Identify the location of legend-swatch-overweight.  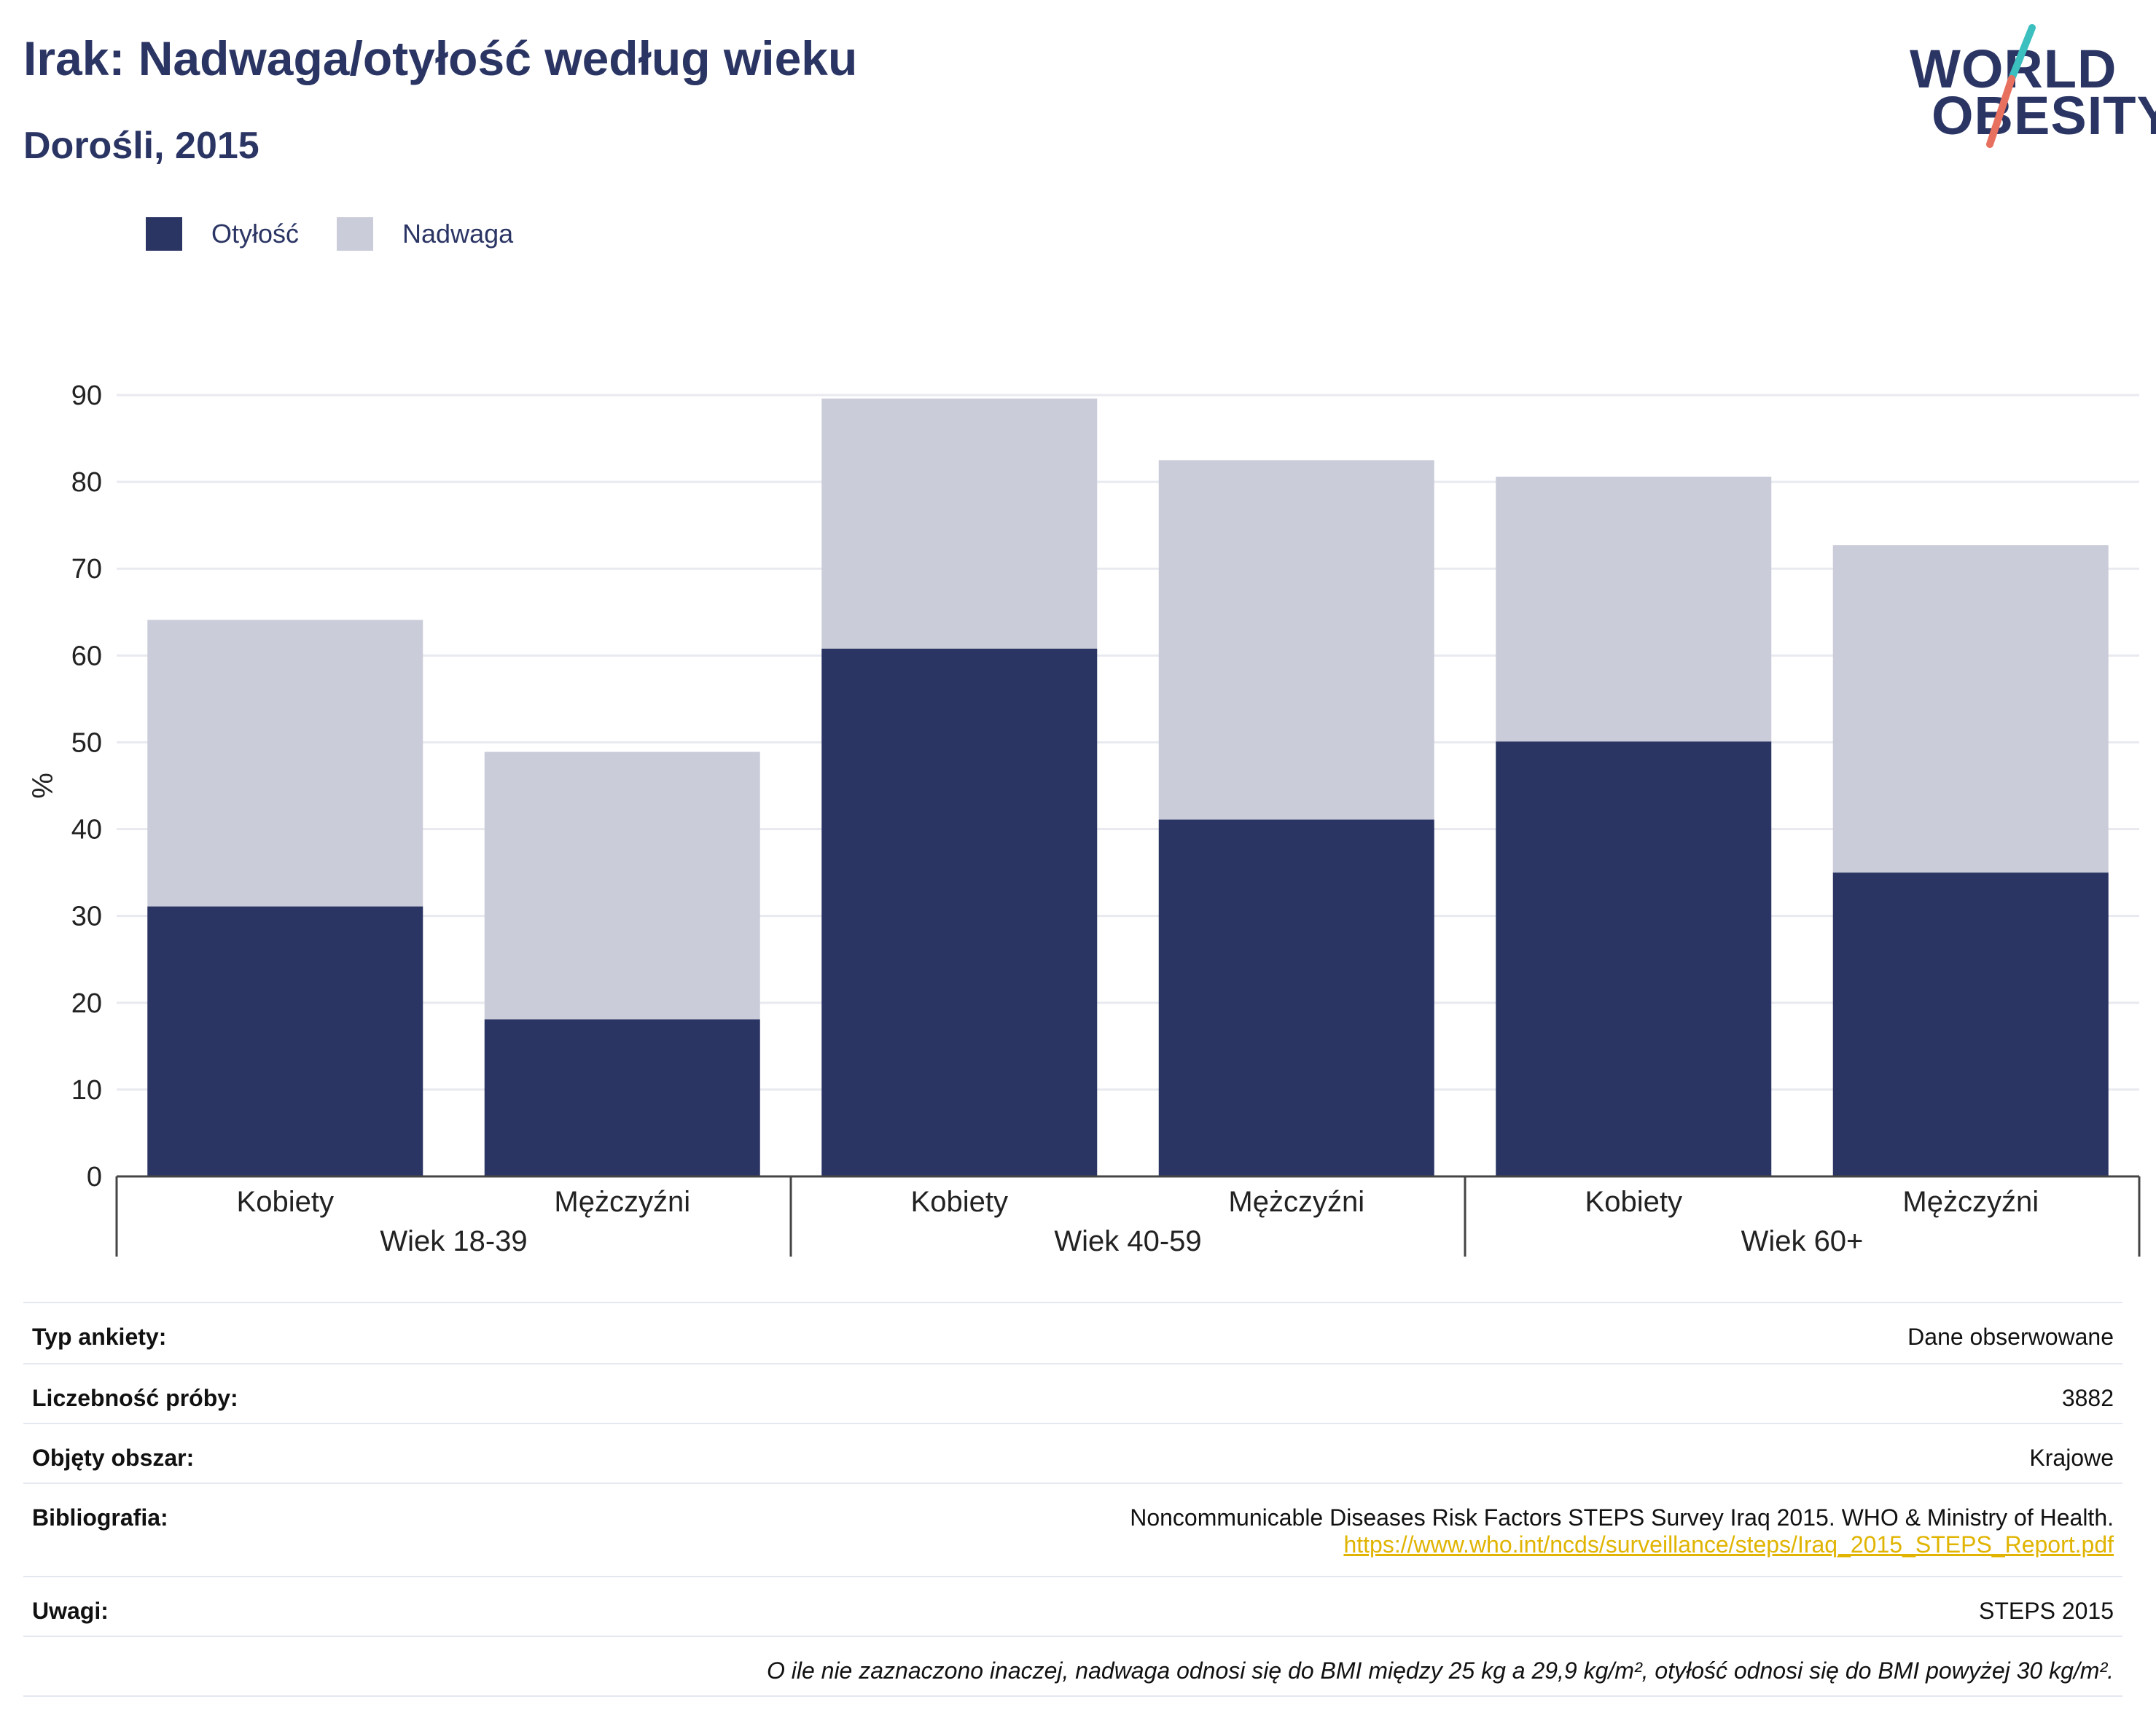
(355, 234).